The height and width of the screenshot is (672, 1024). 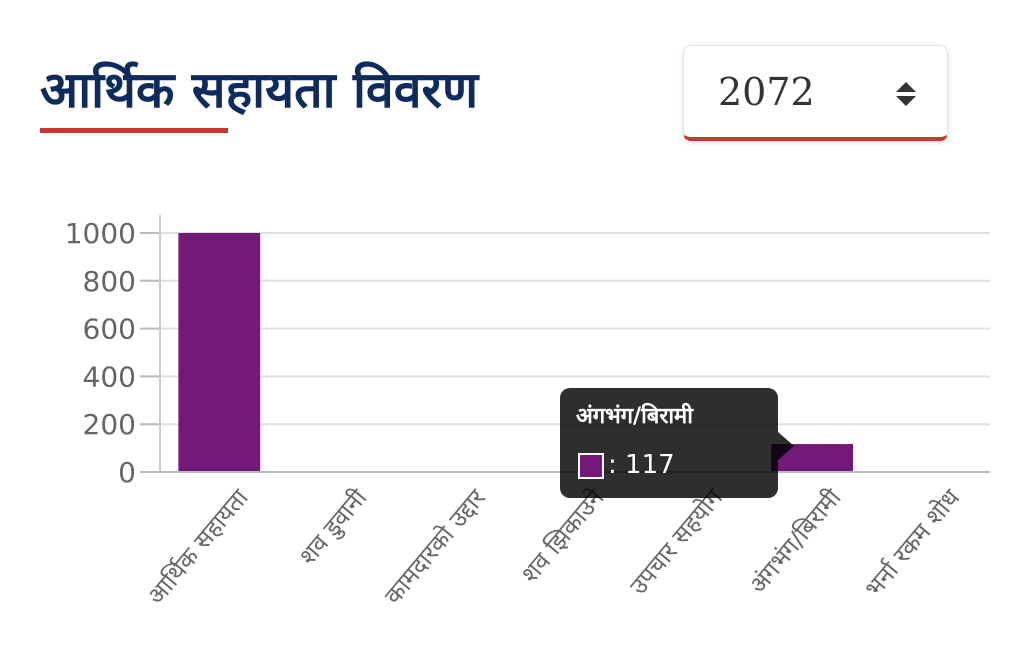 I want to click on y-tick-label: 1000, so click(x=100, y=233).